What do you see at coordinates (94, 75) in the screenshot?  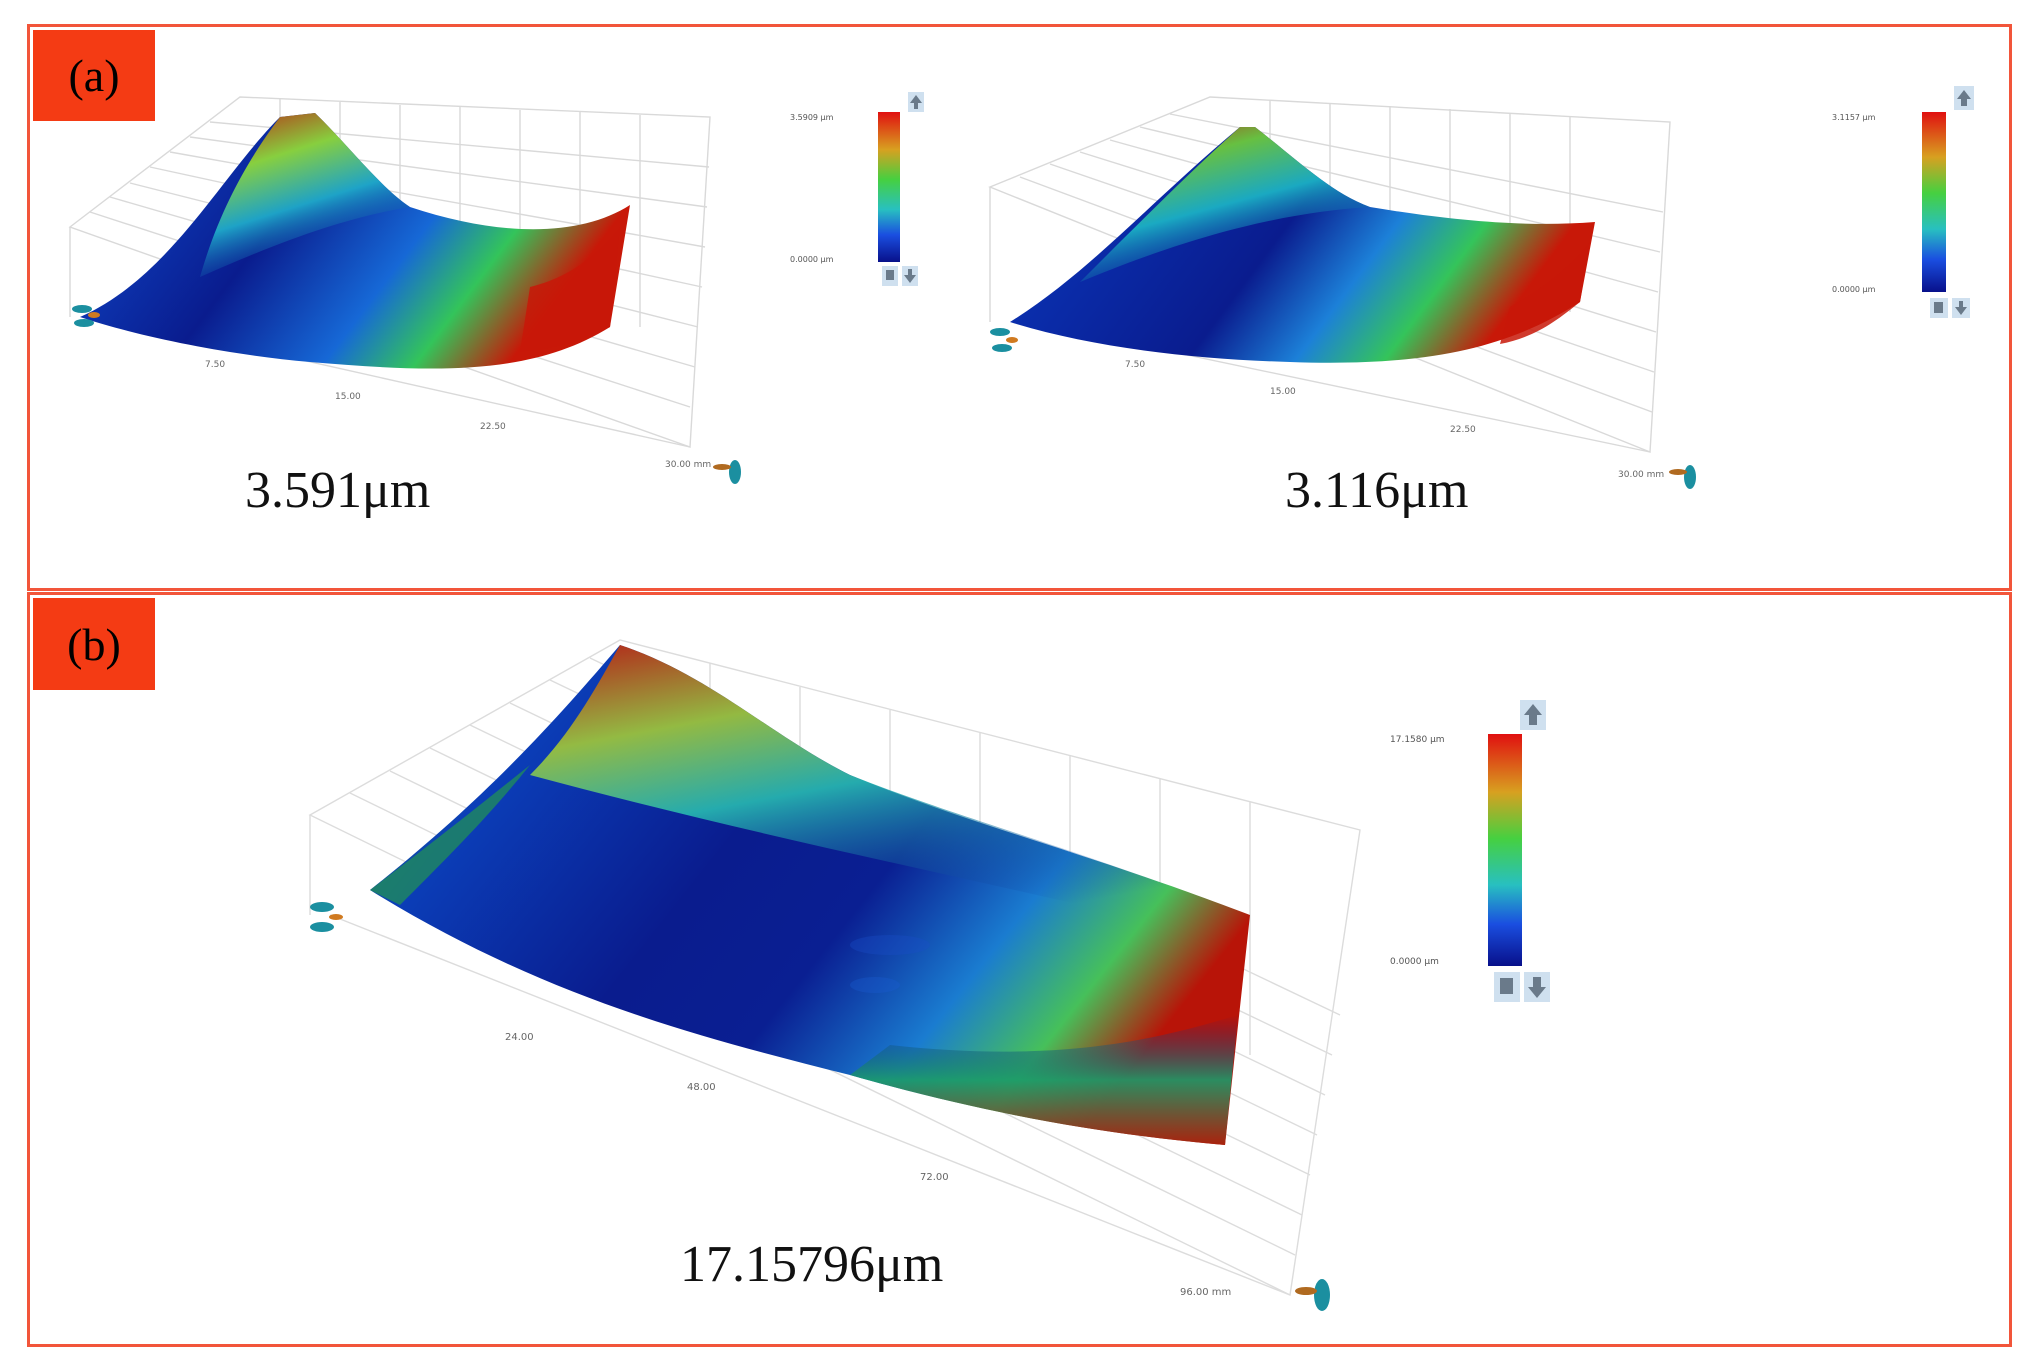 I see `panel-label: (a)` at bounding box center [94, 75].